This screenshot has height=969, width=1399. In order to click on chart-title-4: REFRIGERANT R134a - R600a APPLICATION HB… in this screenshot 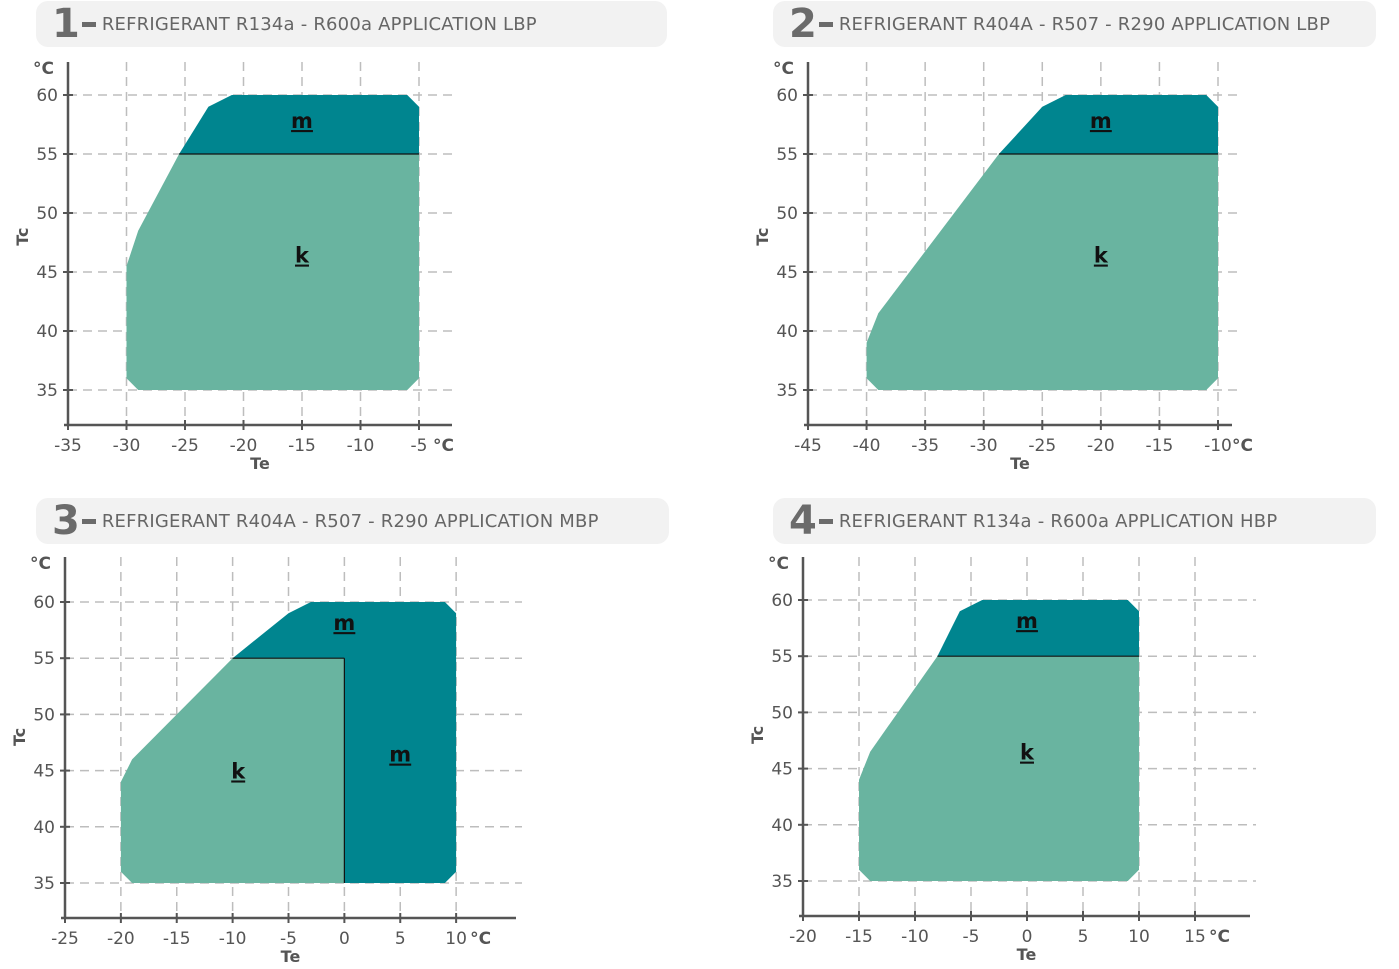, I will do `click(1058, 521)`.